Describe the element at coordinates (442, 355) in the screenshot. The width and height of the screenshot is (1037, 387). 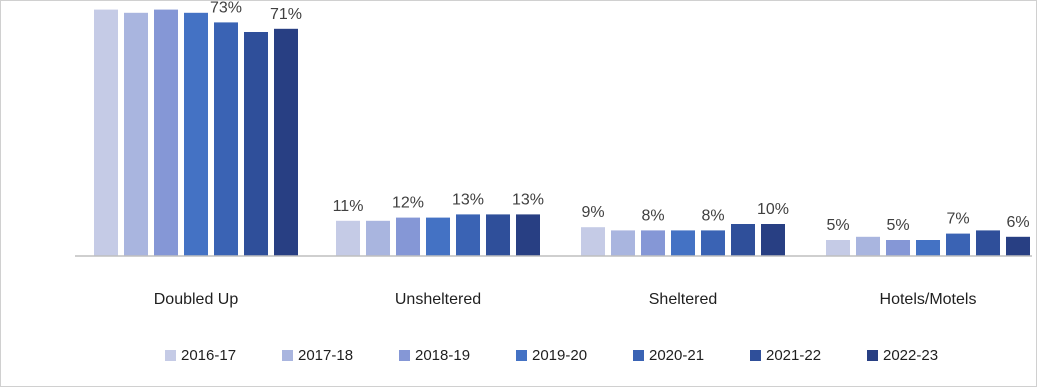
I see `legend-label: 2018-19` at that location.